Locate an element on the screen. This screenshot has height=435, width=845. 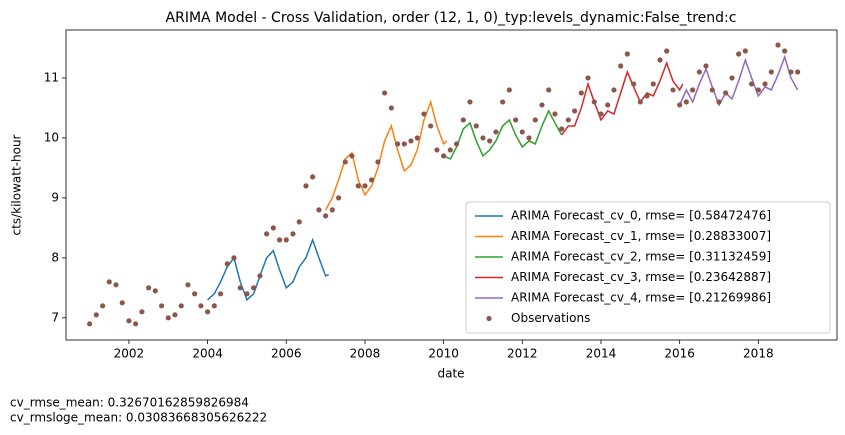
y-tick-label: 11 is located at coordinates (51, 77).